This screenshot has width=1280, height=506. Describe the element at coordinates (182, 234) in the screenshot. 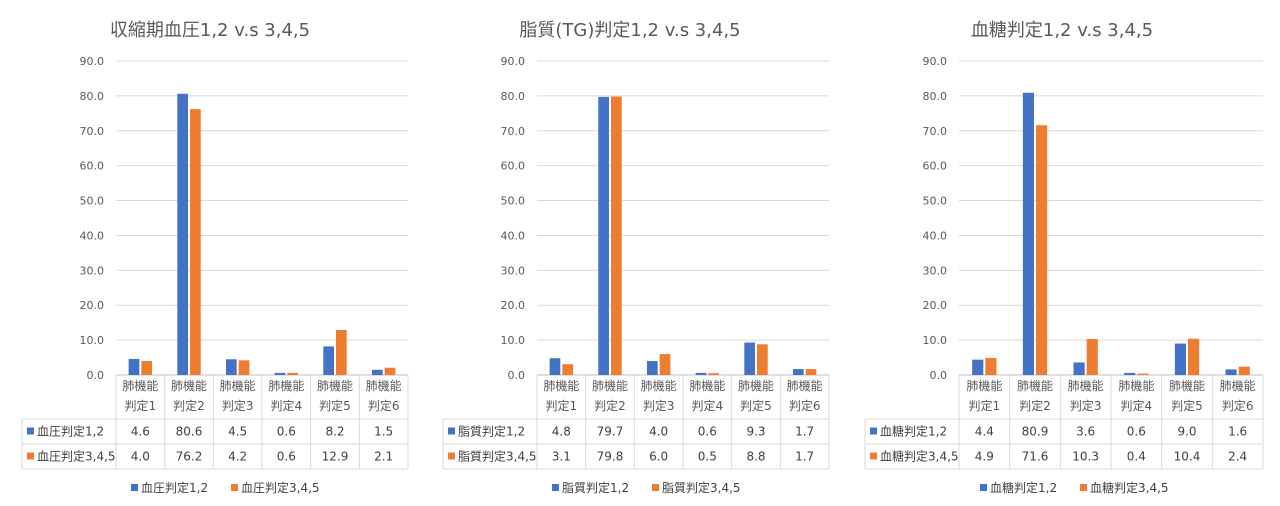

I see `bar-s1-cat2` at that location.